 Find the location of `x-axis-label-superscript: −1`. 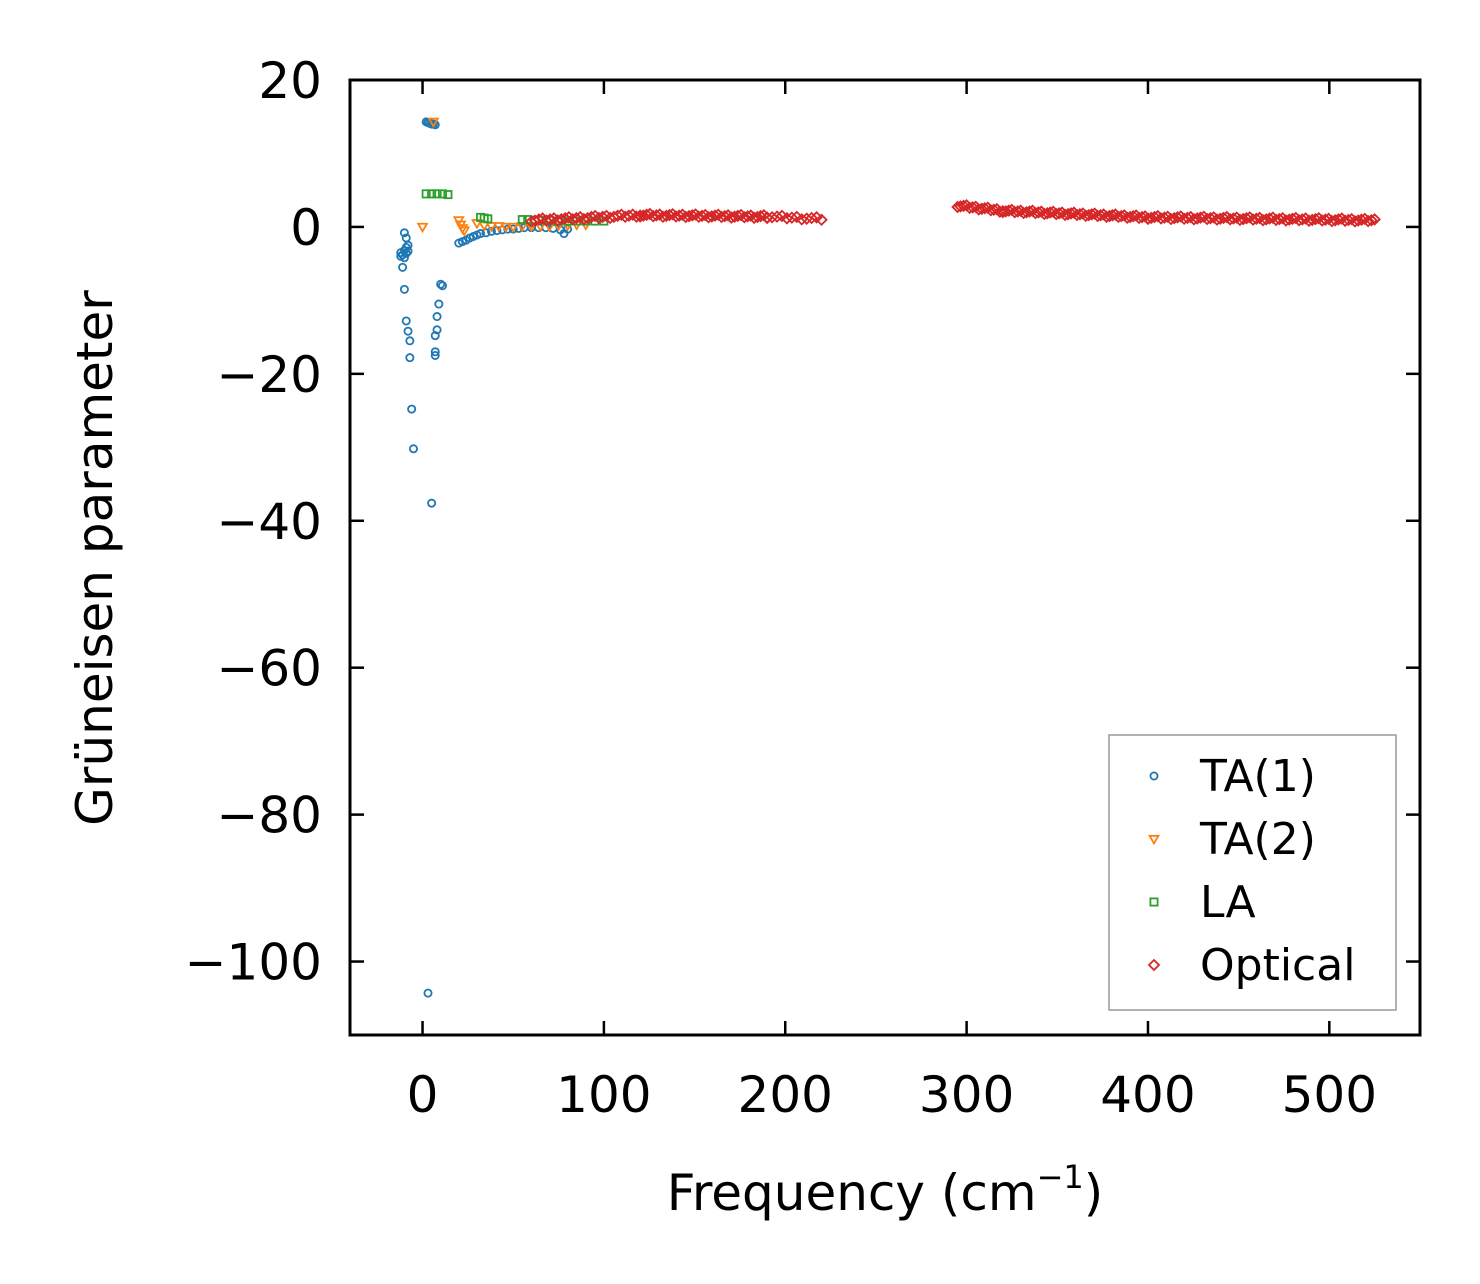

x-axis-label-superscript: −1 is located at coordinates (1060, 1177).